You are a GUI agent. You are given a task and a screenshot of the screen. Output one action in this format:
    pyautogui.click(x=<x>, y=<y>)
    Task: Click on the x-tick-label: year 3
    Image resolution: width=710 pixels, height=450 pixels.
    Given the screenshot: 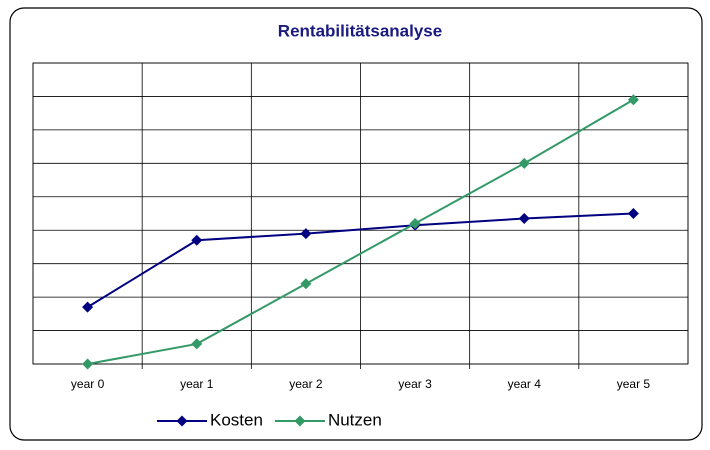 What is the action you would take?
    pyautogui.click(x=415, y=384)
    